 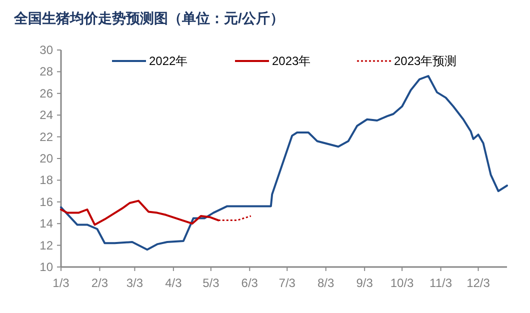 I want to click on x-tick-label: 9/3, so click(x=365, y=283).